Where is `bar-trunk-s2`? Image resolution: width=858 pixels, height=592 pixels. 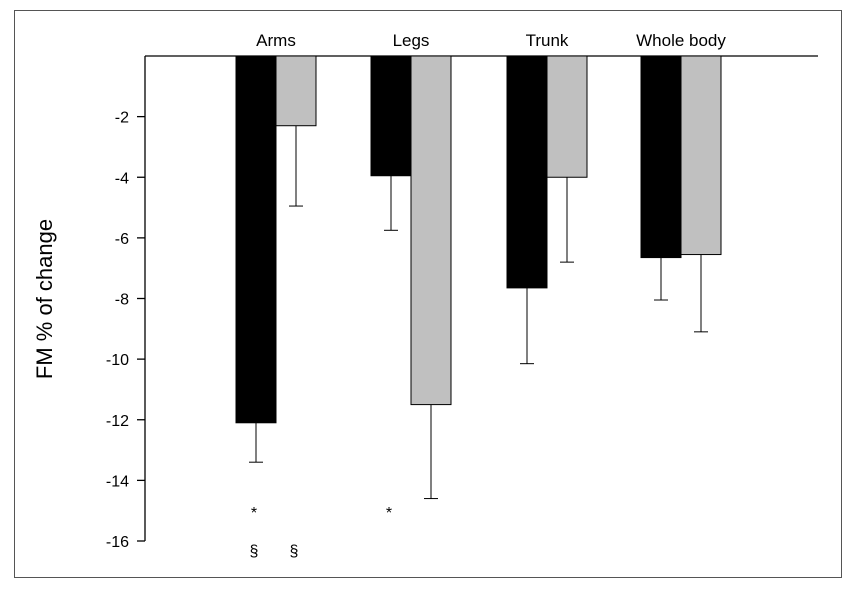
bar-trunk-s2 is located at coordinates (567, 116).